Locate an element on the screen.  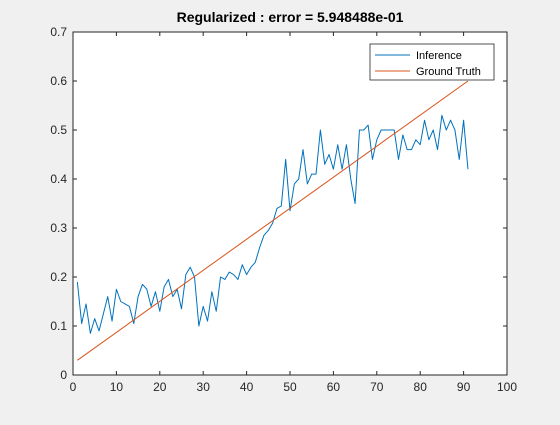
y-tick-label: 0.5 is located at coordinates (58, 130).